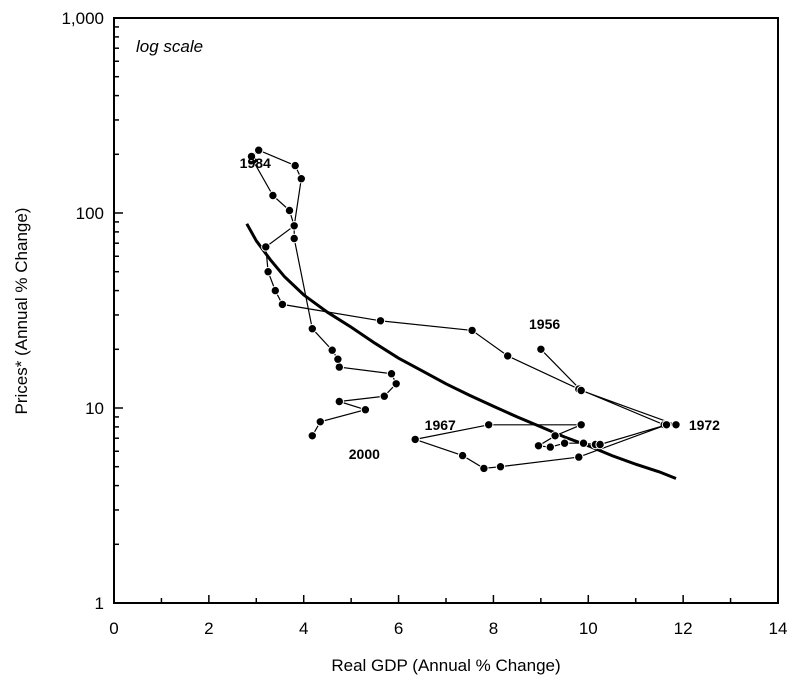 This screenshot has width=791, height=687. What do you see at coordinates (493, 628) in the screenshot?
I see `x-tick-label: 8` at bounding box center [493, 628].